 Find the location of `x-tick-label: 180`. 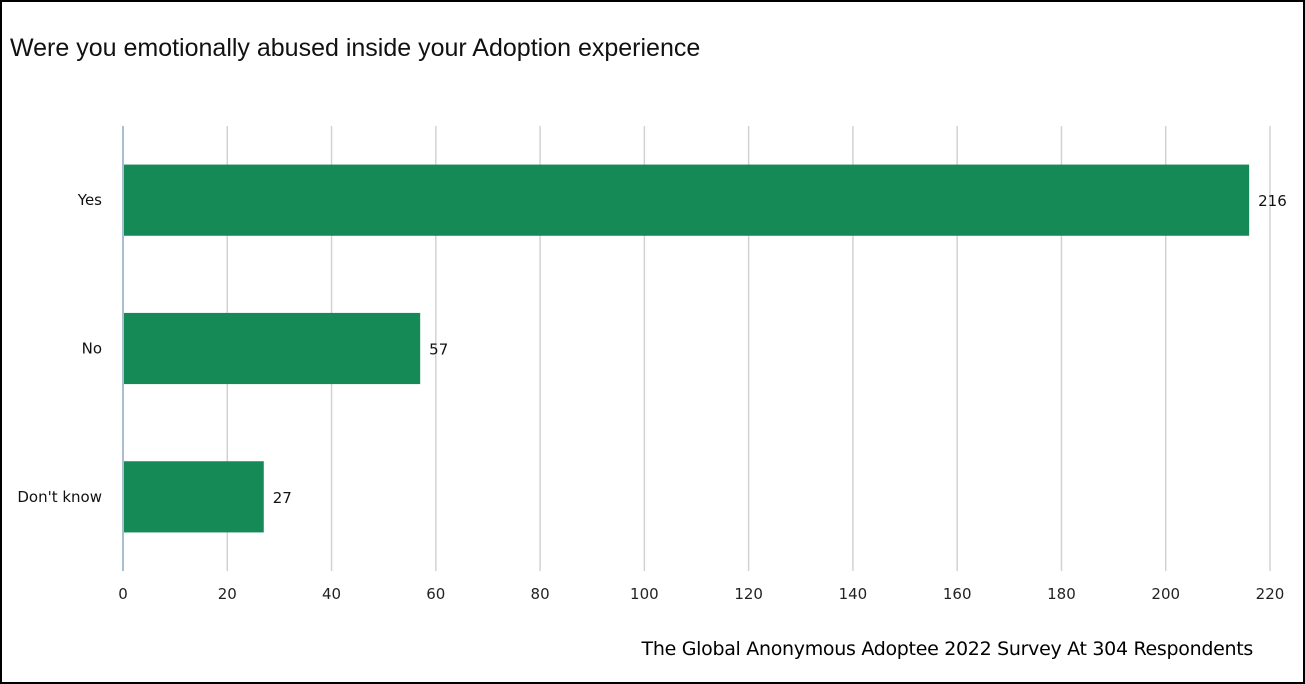

x-tick-label: 180 is located at coordinates (1061, 594).